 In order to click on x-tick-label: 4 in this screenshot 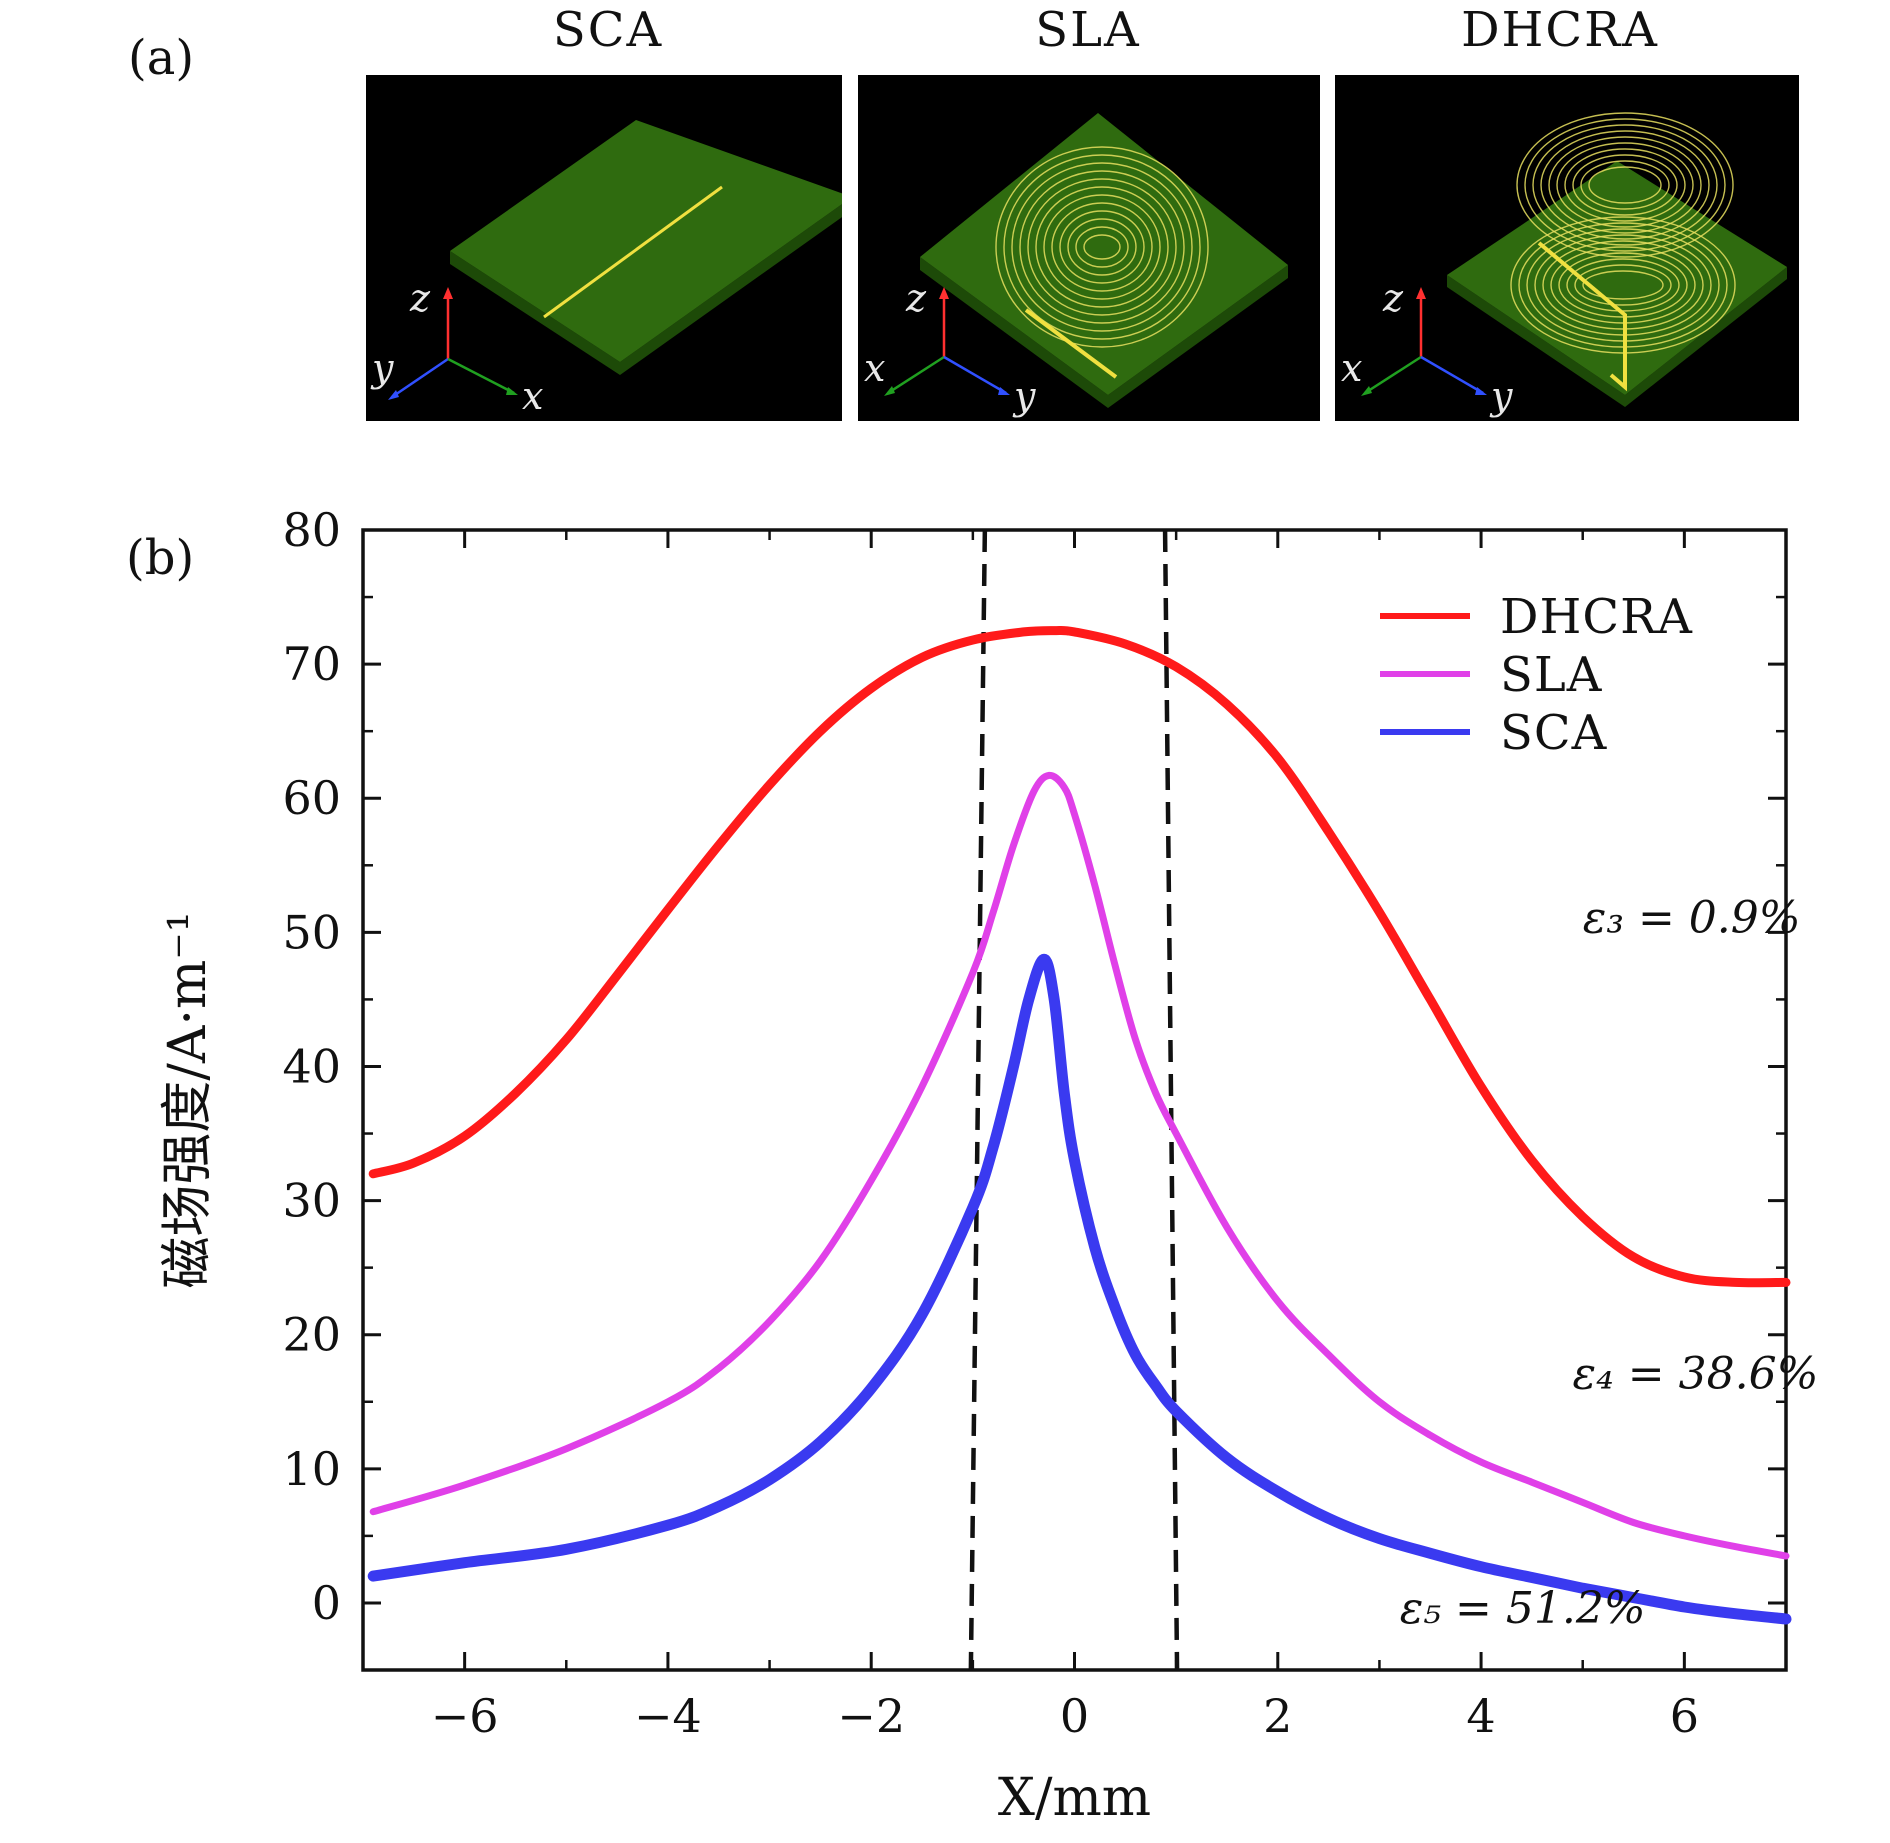, I will do `click(1480, 1716)`.